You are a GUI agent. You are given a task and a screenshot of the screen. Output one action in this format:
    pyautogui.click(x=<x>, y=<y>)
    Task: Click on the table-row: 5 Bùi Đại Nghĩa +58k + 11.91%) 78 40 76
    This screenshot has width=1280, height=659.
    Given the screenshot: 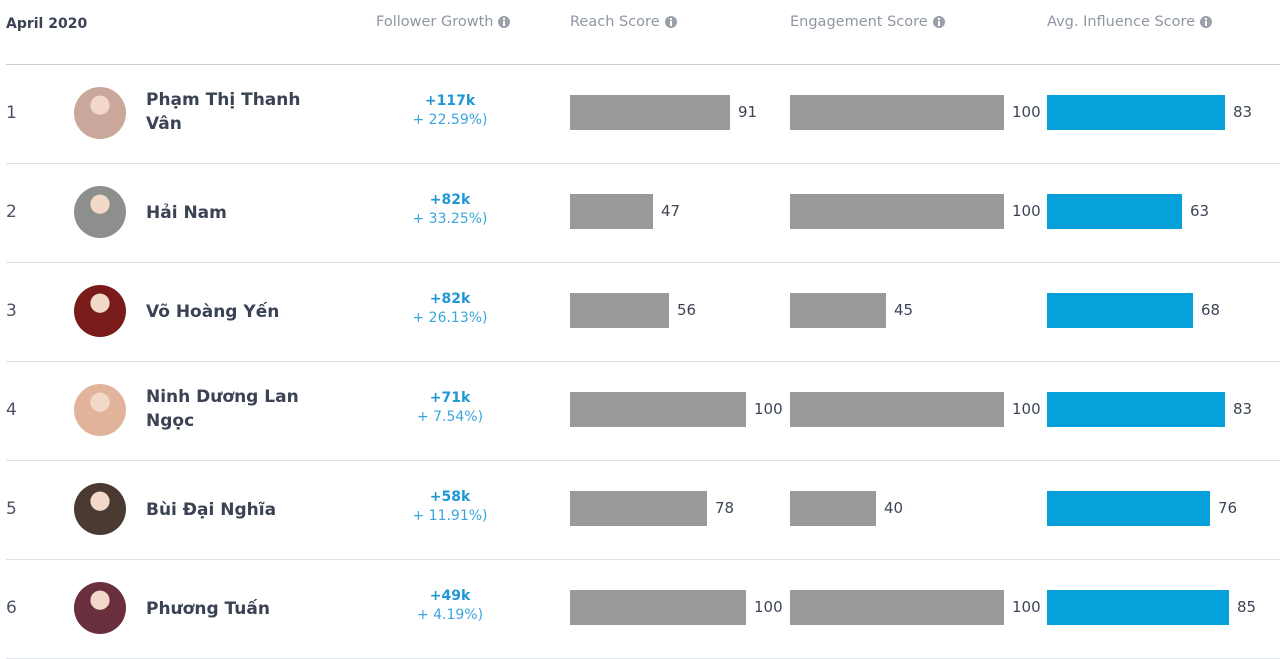 What is the action you would take?
    pyautogui.click(x=643, y=510)
    